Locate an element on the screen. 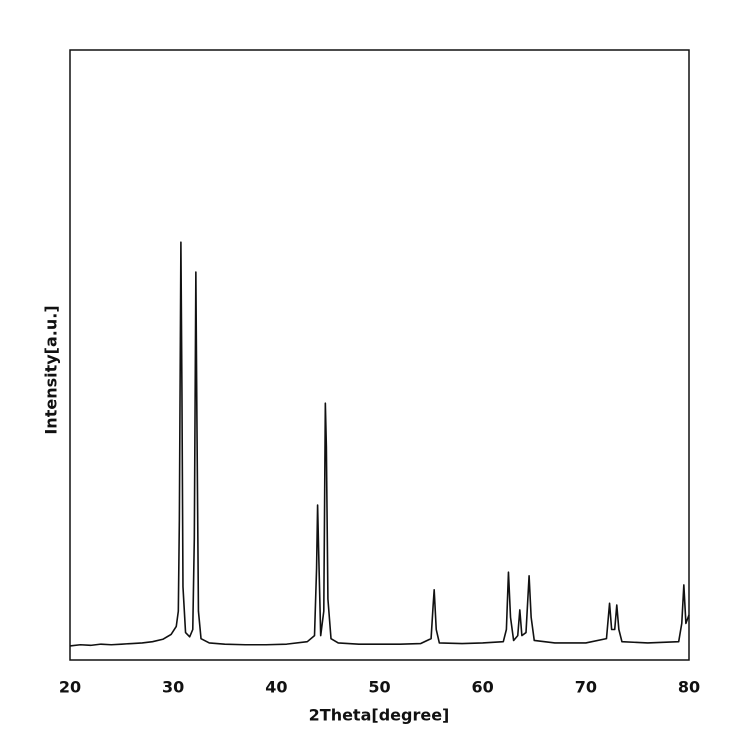 Image resolution: width=750 pixels, height=750 pixels. x-axis-label: 2Theta[degree] is located at coordinates (379, 715).